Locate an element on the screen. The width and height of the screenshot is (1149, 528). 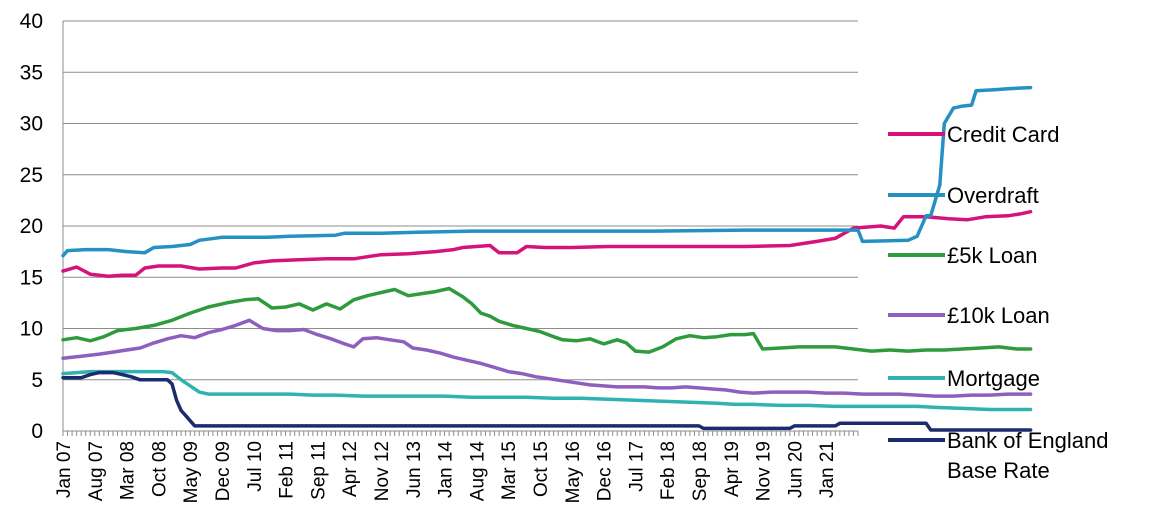
series-line-bank-of-england-base-rate is located at coordinates (547, 401).